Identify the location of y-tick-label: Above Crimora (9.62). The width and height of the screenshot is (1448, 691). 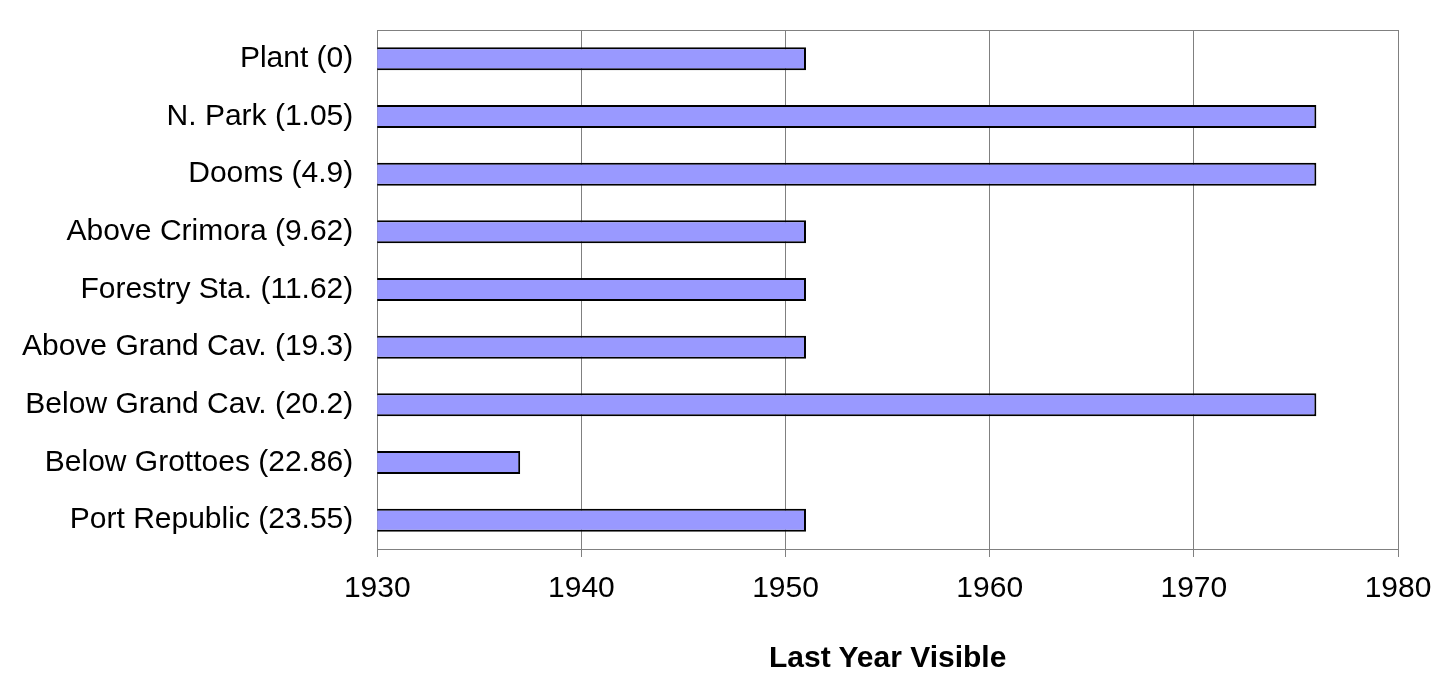
(210, 230).